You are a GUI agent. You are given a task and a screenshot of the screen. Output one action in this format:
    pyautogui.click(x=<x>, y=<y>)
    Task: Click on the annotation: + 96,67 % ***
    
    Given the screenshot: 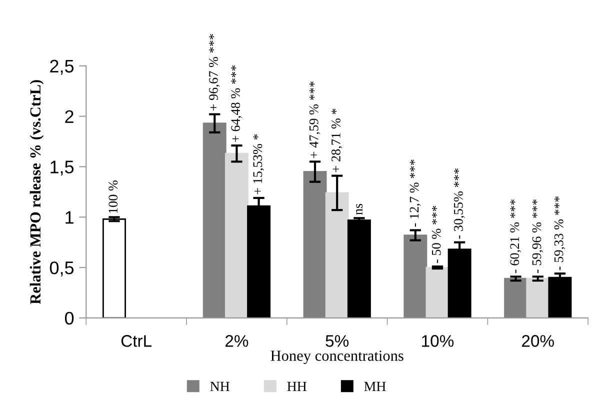 What is the action you would take?
    pyautogui.click(x=214, y=72)
    